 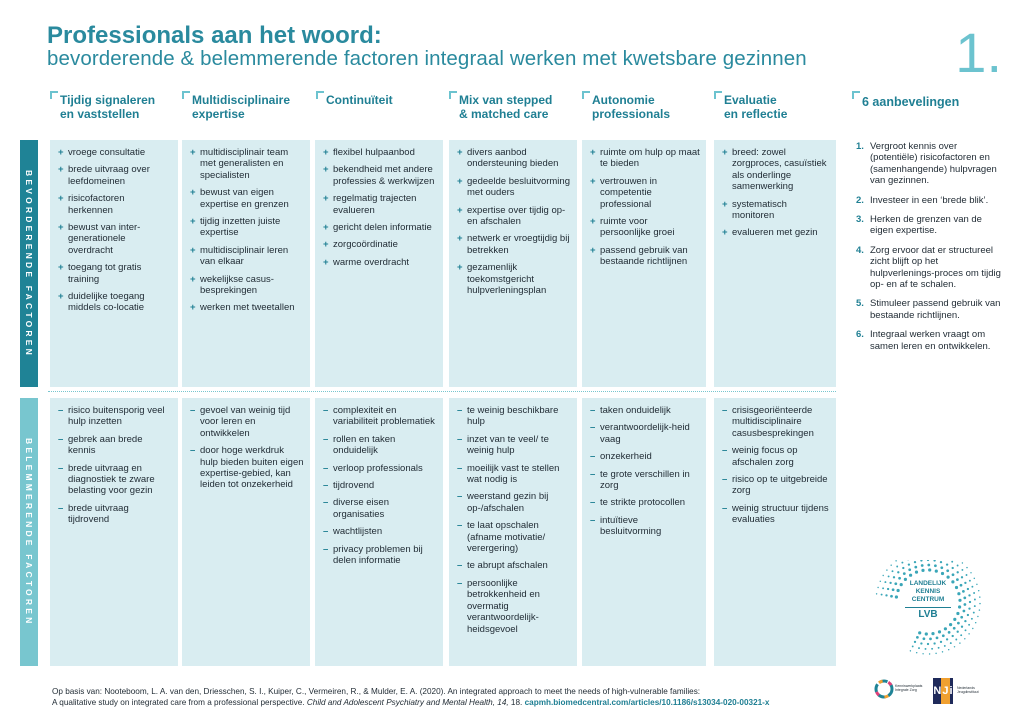 I want to click on factor-item: werken met tweetallen, so click(x=247, y=308).